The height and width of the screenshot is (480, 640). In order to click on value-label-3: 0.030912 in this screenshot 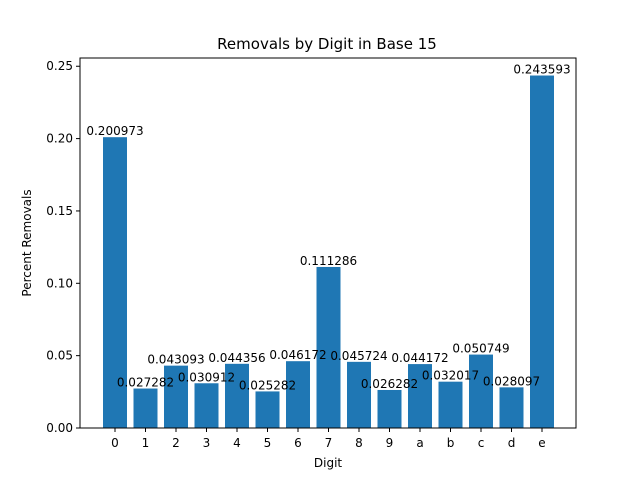, I will do `click(206, 377)`.